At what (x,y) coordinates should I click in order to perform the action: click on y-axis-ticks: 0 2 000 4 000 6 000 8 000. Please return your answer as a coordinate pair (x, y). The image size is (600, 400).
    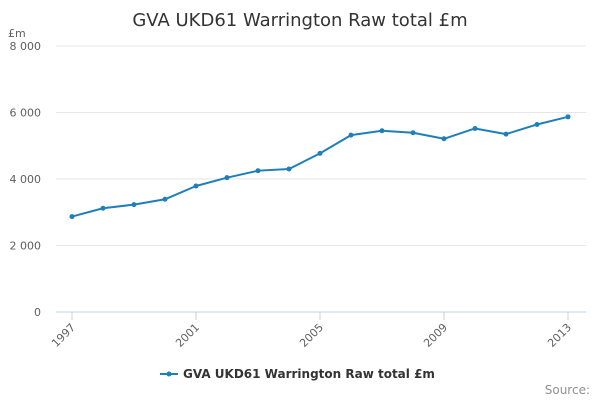
    Looking at the image, I should click on (26, 179).